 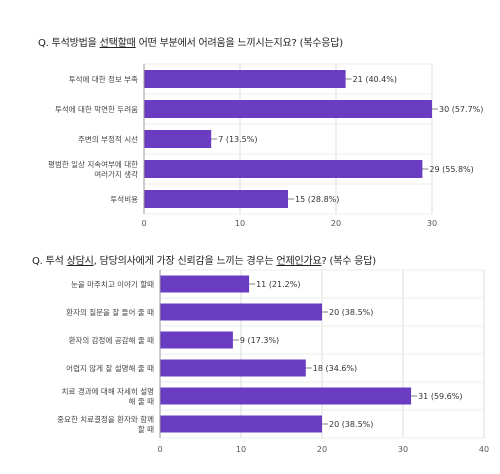 What do you see at coordinates (484, 449) in the screenshot?
I see `chart2-tick-label: 40` at bounding box center [484, 449].